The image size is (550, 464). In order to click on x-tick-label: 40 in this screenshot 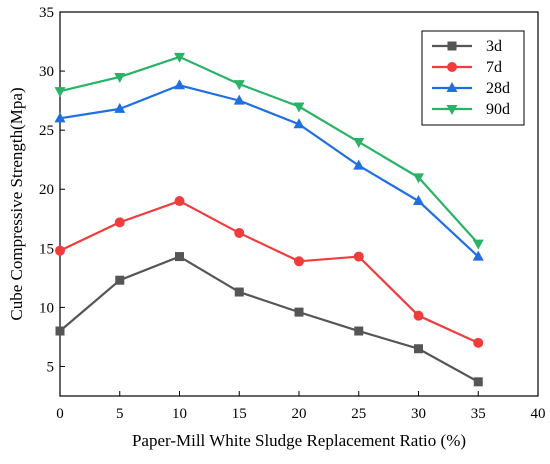, I will do `click(538, 414)`.